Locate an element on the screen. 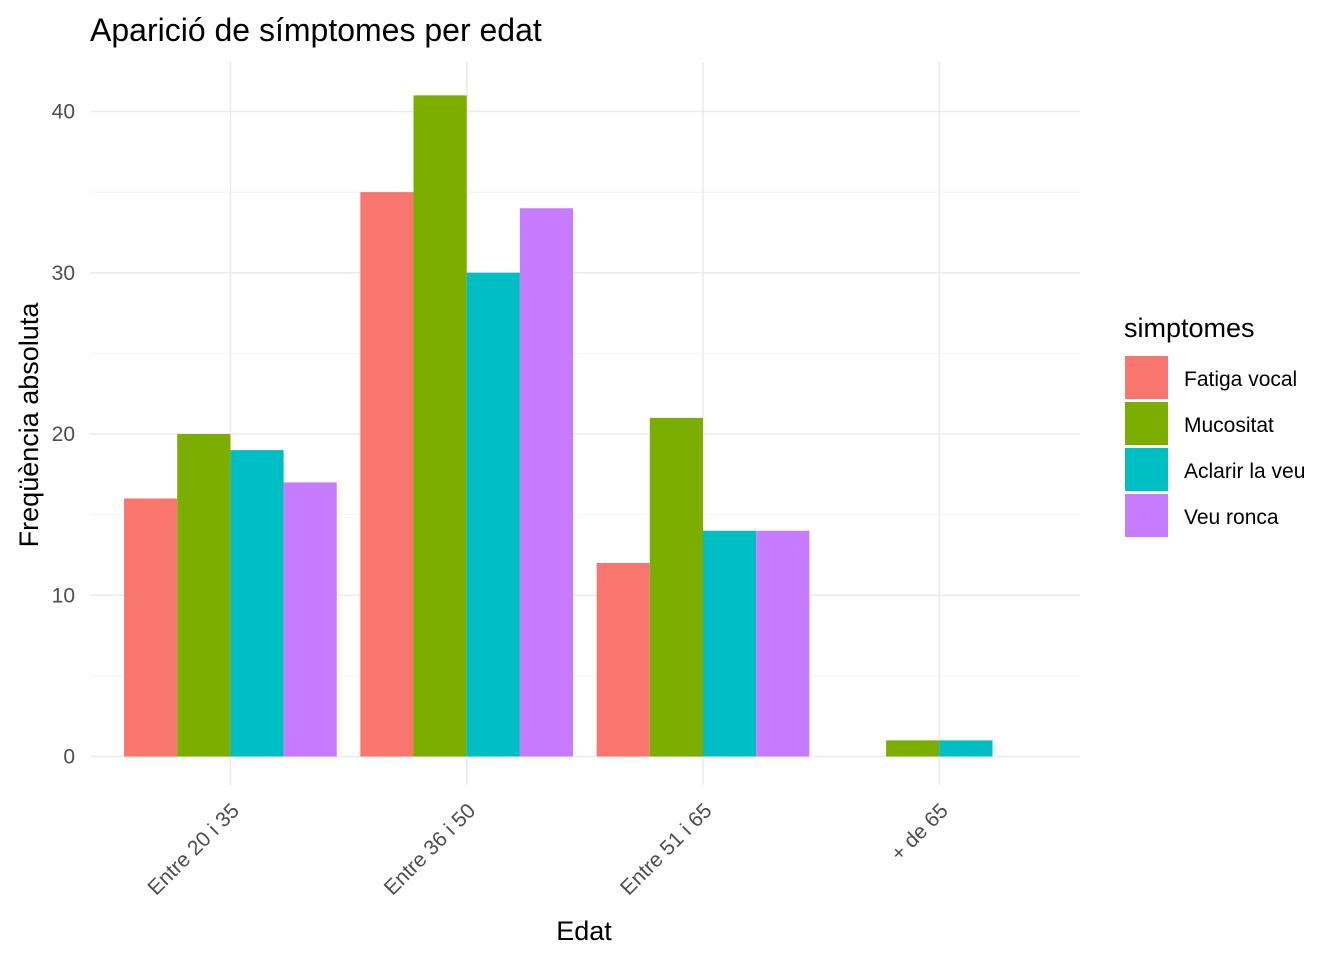 This screenshot has width=1344, height=960. chart-title: Aparició de símptomes per edat is located at coordinates (316, 30).